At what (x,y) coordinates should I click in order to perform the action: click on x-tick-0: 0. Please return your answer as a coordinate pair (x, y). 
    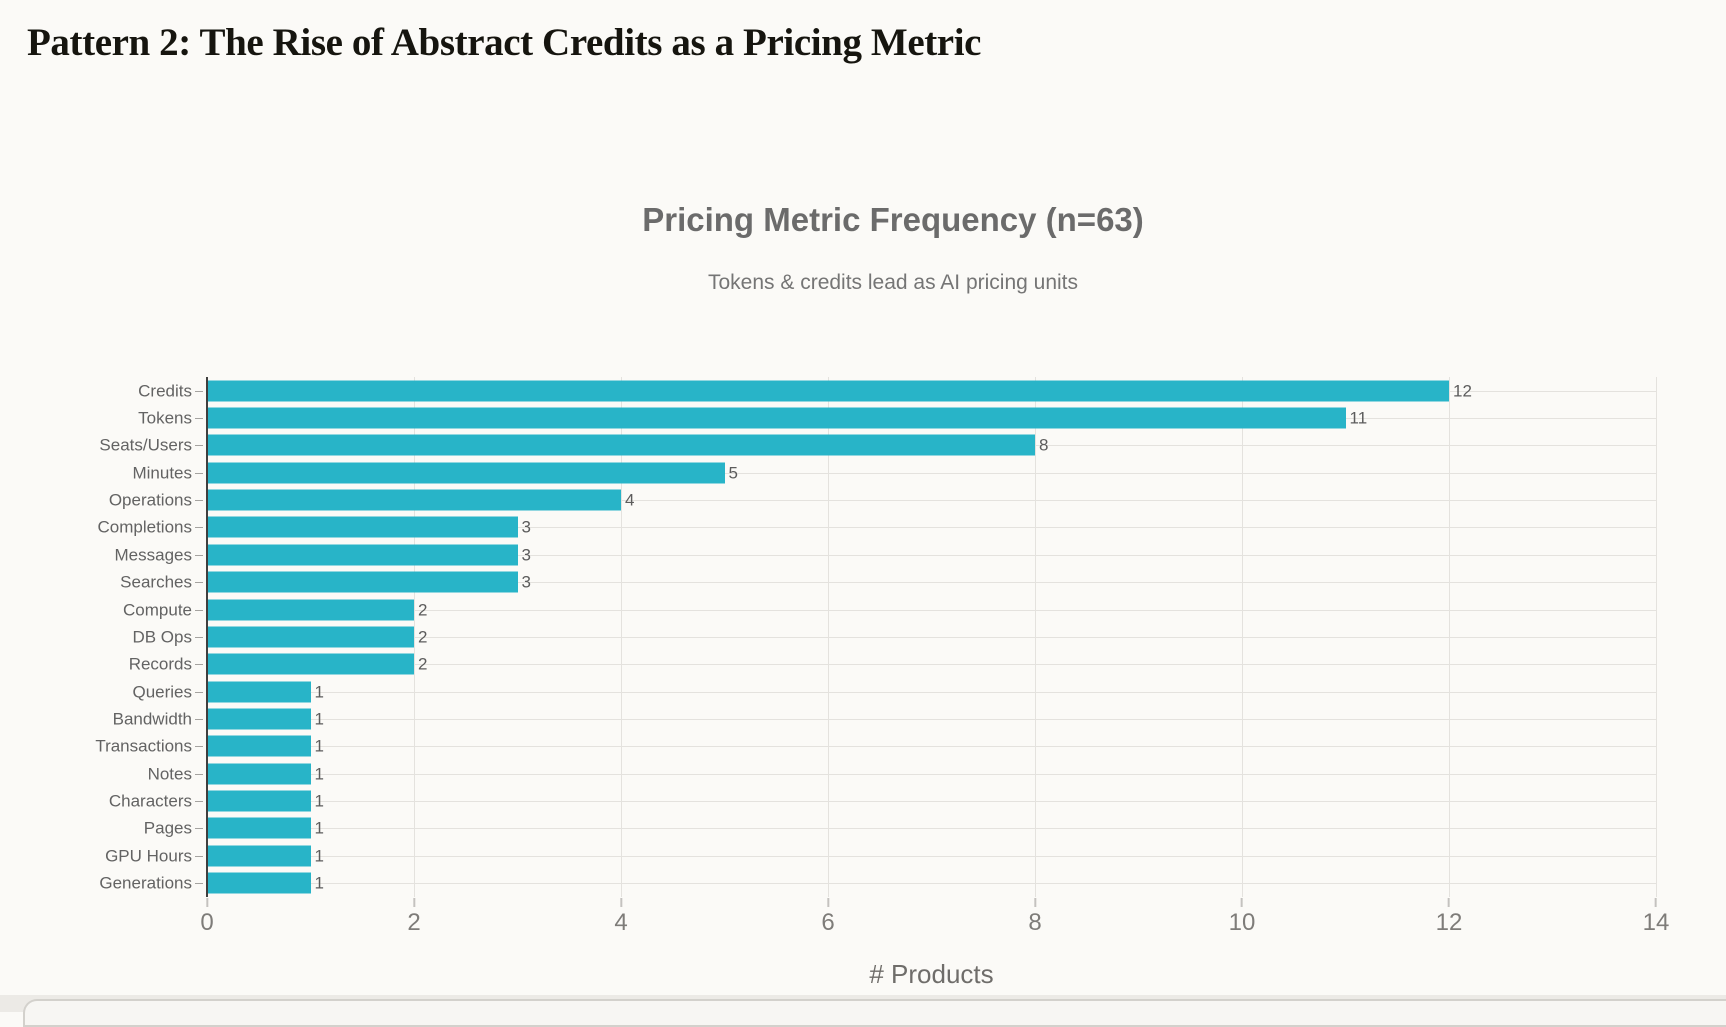
    Looking at the image, I should click on (206, 916).